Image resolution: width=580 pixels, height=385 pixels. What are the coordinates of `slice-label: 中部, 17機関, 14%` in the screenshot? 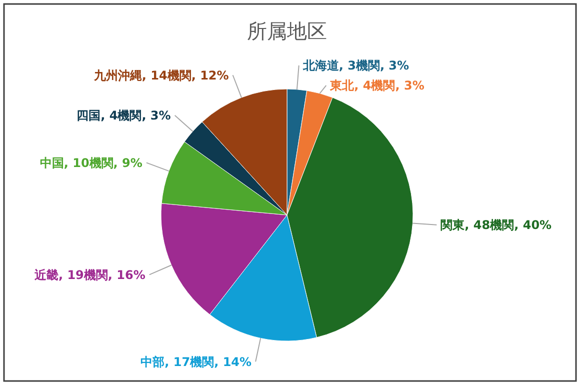 It's located at (196, 361).